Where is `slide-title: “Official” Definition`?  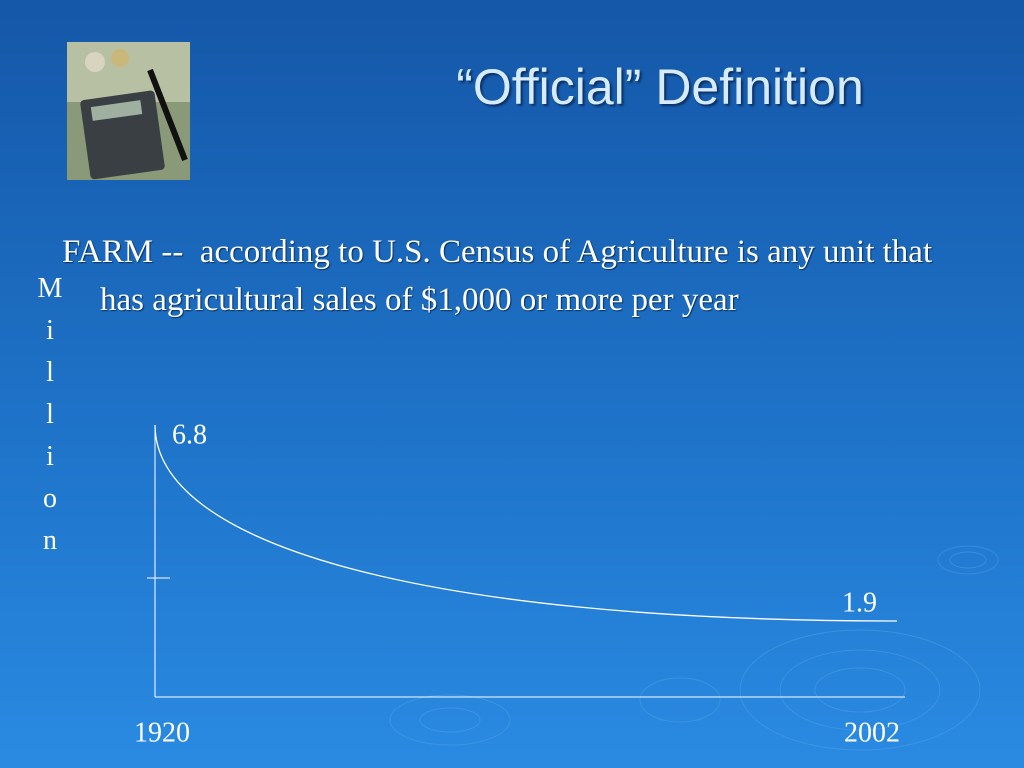 slide-title: “Official” Definition is located at coordinates (660, 87).